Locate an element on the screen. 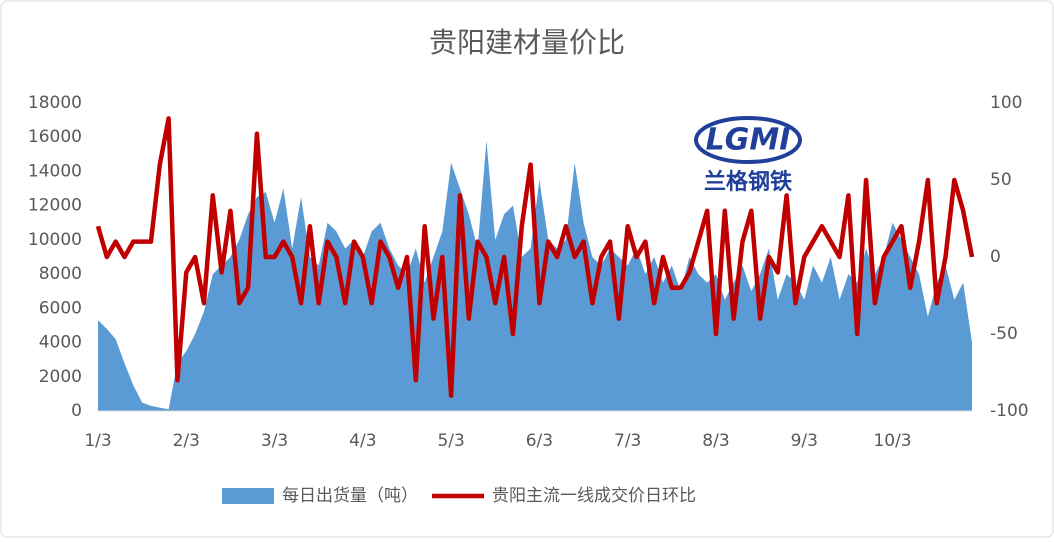 The height and width of the screenshot is (542, 1054). legend-label: 每日出货量（吨） is located at coordinates (350, 496).